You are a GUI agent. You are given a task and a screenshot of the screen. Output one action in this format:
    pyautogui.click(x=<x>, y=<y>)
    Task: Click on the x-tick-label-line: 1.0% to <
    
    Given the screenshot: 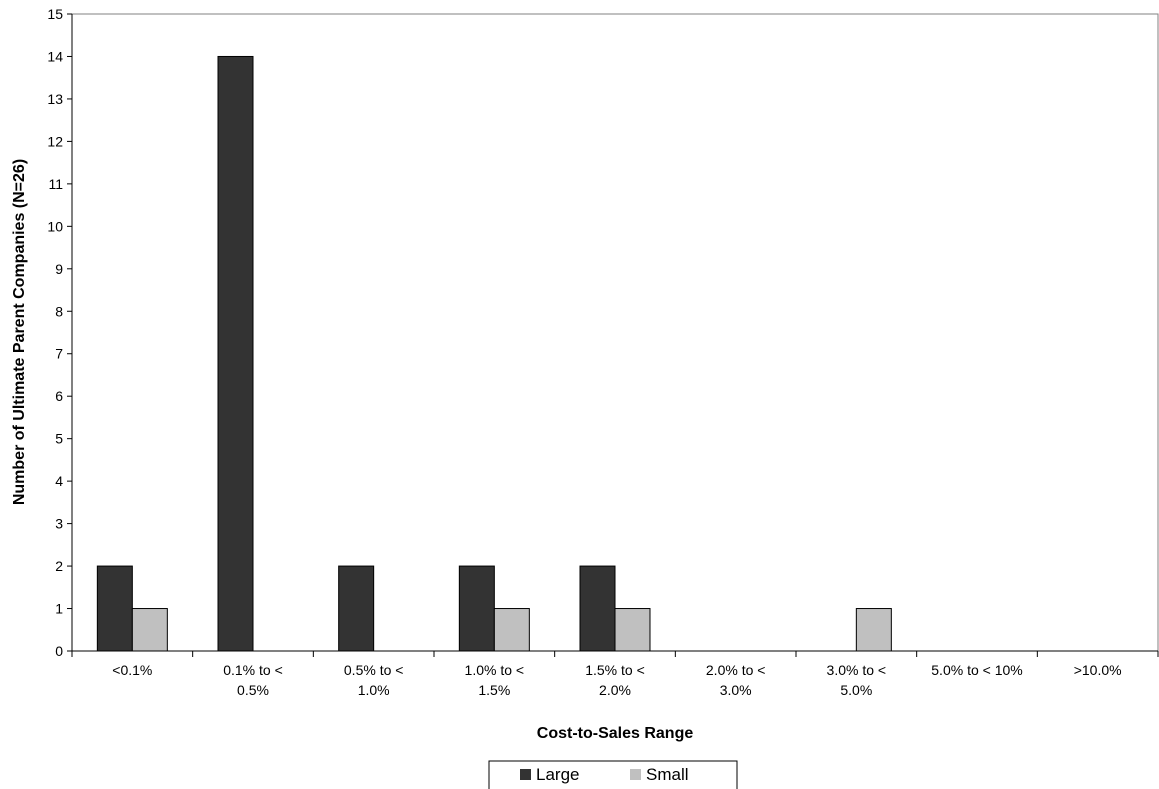 What is the action you would take?
    pyautogui.click(x=495, y=670)
    